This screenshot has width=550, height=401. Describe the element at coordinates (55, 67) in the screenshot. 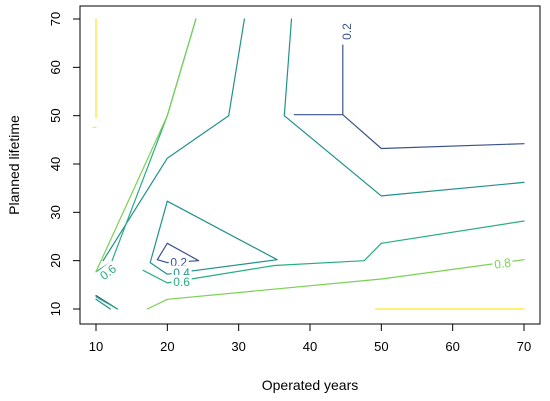

I see `y-tick-label: 60` at that location.